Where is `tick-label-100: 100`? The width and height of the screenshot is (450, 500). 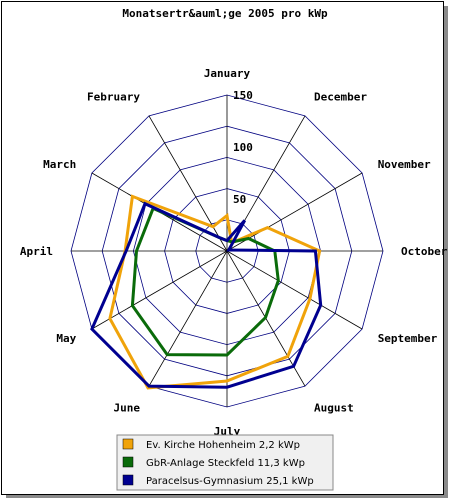 tick-label-100: 100 is located at coordinates (243, 147).